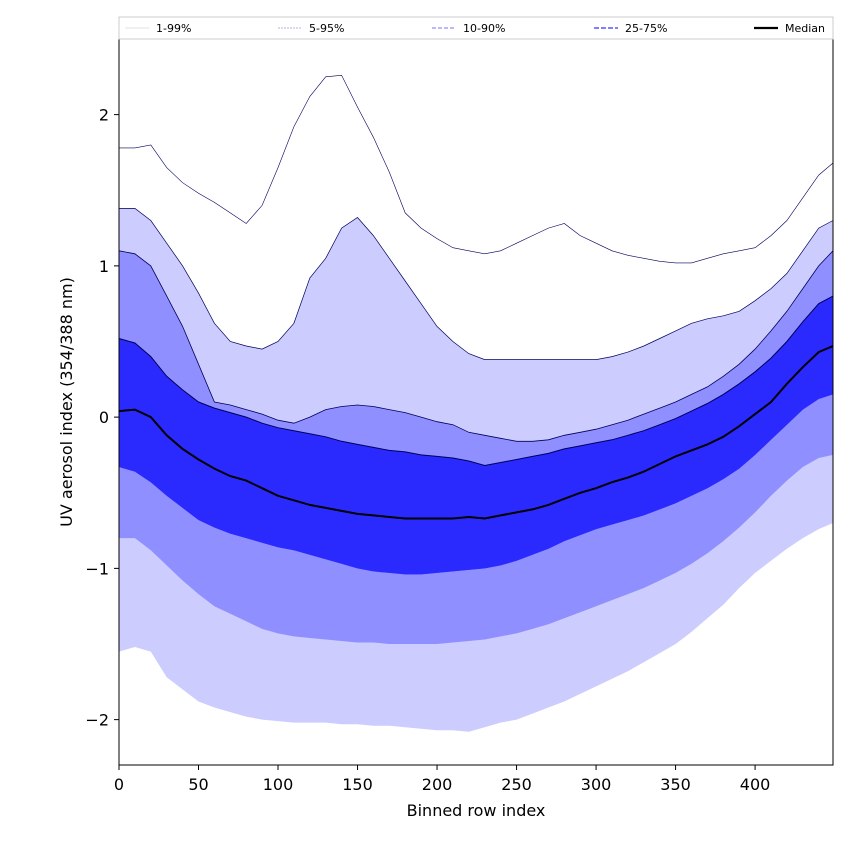 This screenshot has height=850, width=850. I want to click on x-tick-label: 200, so click(437, 784).